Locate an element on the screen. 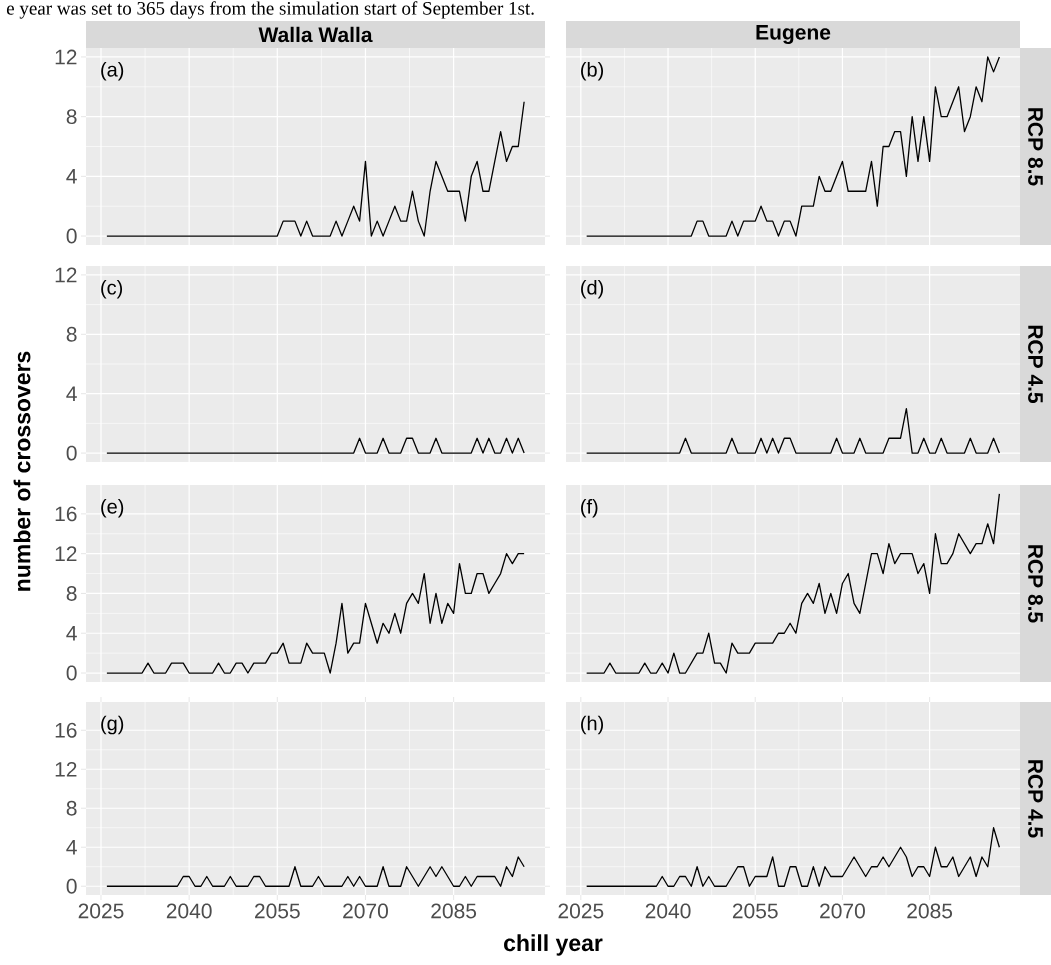 The height and width of the screenshot is (965, 1051). annotation: (d) is located at coordinates (592, 289).